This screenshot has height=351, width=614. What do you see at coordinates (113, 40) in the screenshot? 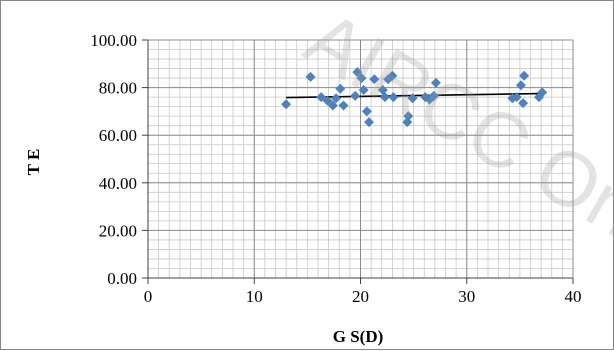
I see `y-tick-label: 100.00` at bounding box center [113, 40].